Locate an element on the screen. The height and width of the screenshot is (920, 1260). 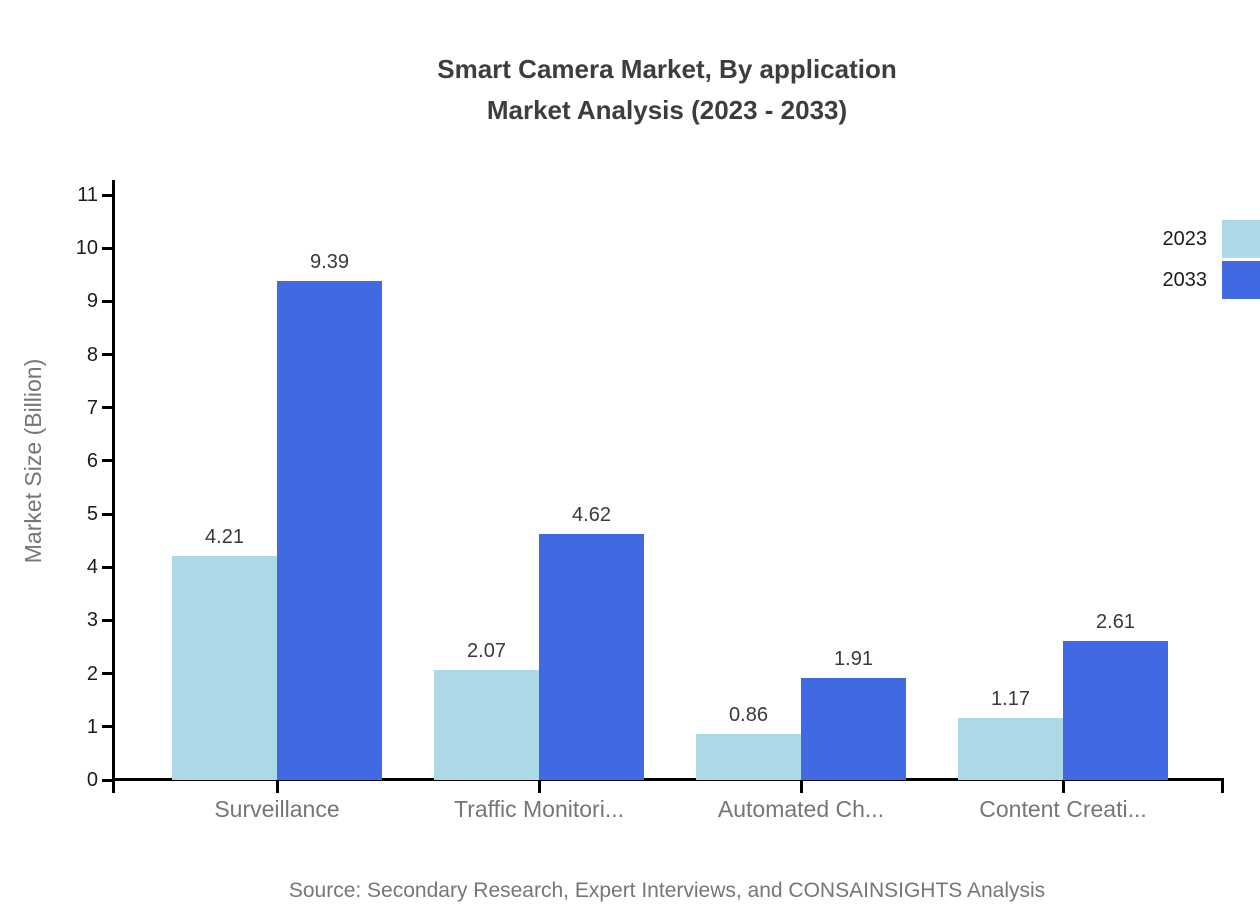
y-axis-tick-label: 1 is located at coordinates (92, 726).